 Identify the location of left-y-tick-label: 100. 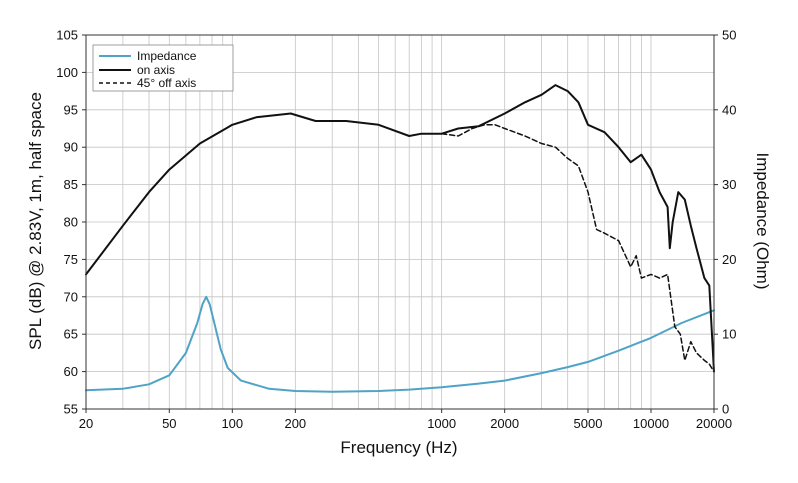
(67, 72).